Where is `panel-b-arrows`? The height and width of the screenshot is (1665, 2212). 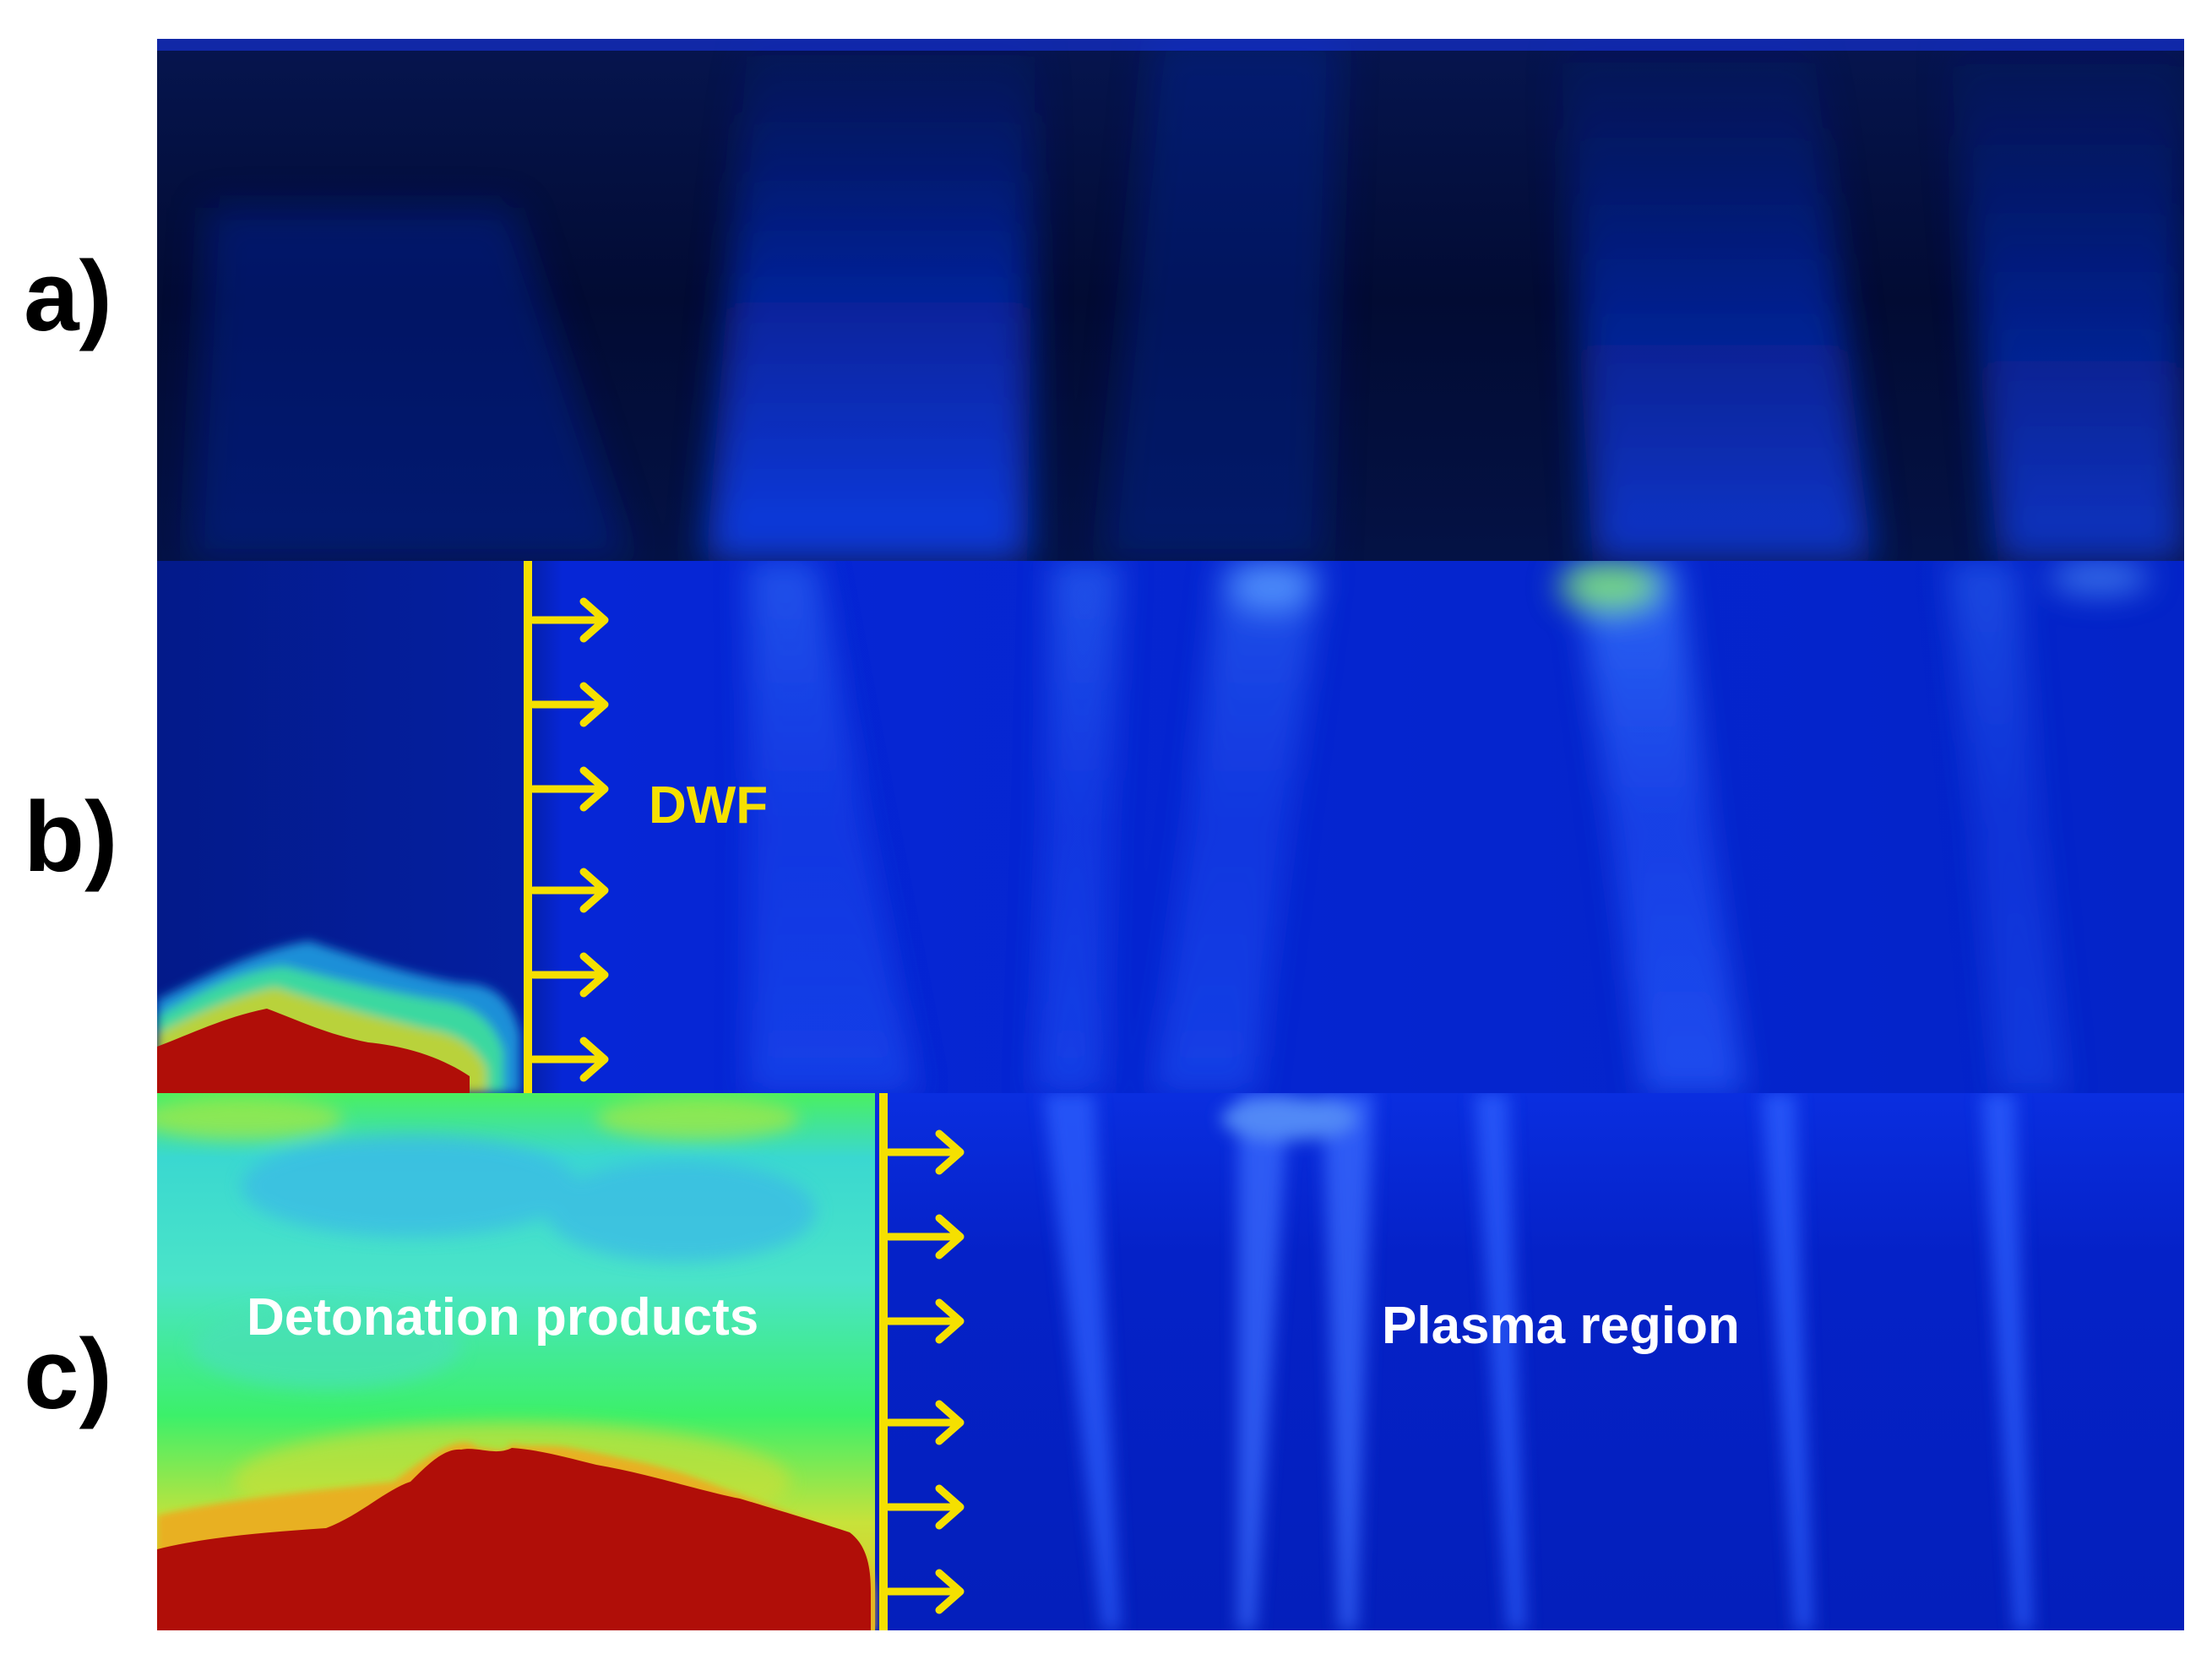 panel-b-arrows is located at coordinates (569, 839).